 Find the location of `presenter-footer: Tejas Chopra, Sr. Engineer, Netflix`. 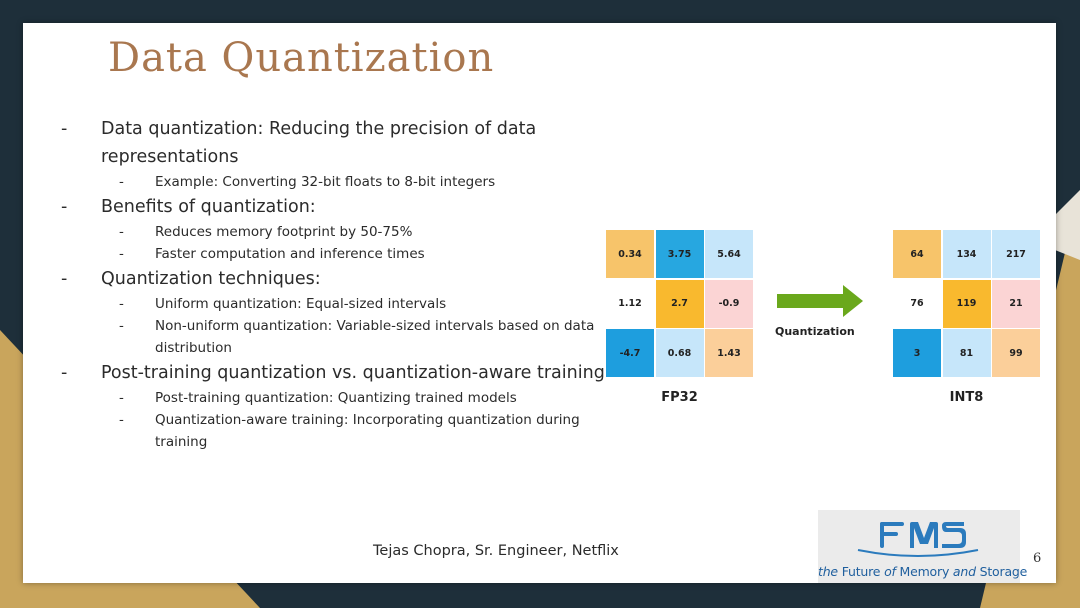

presenter-footer: Tejas Chopra, Sr. Engineer, Netflix is located at coordinates (496, 551).